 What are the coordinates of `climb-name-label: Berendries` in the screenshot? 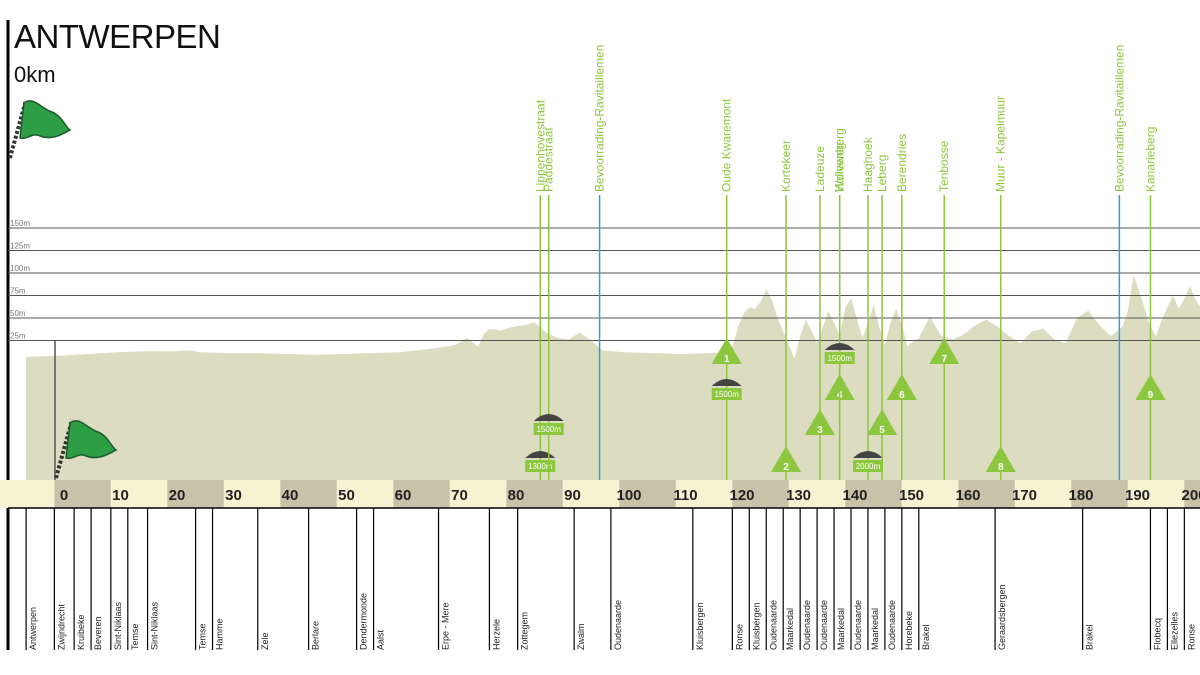 It's located at (902, 163).